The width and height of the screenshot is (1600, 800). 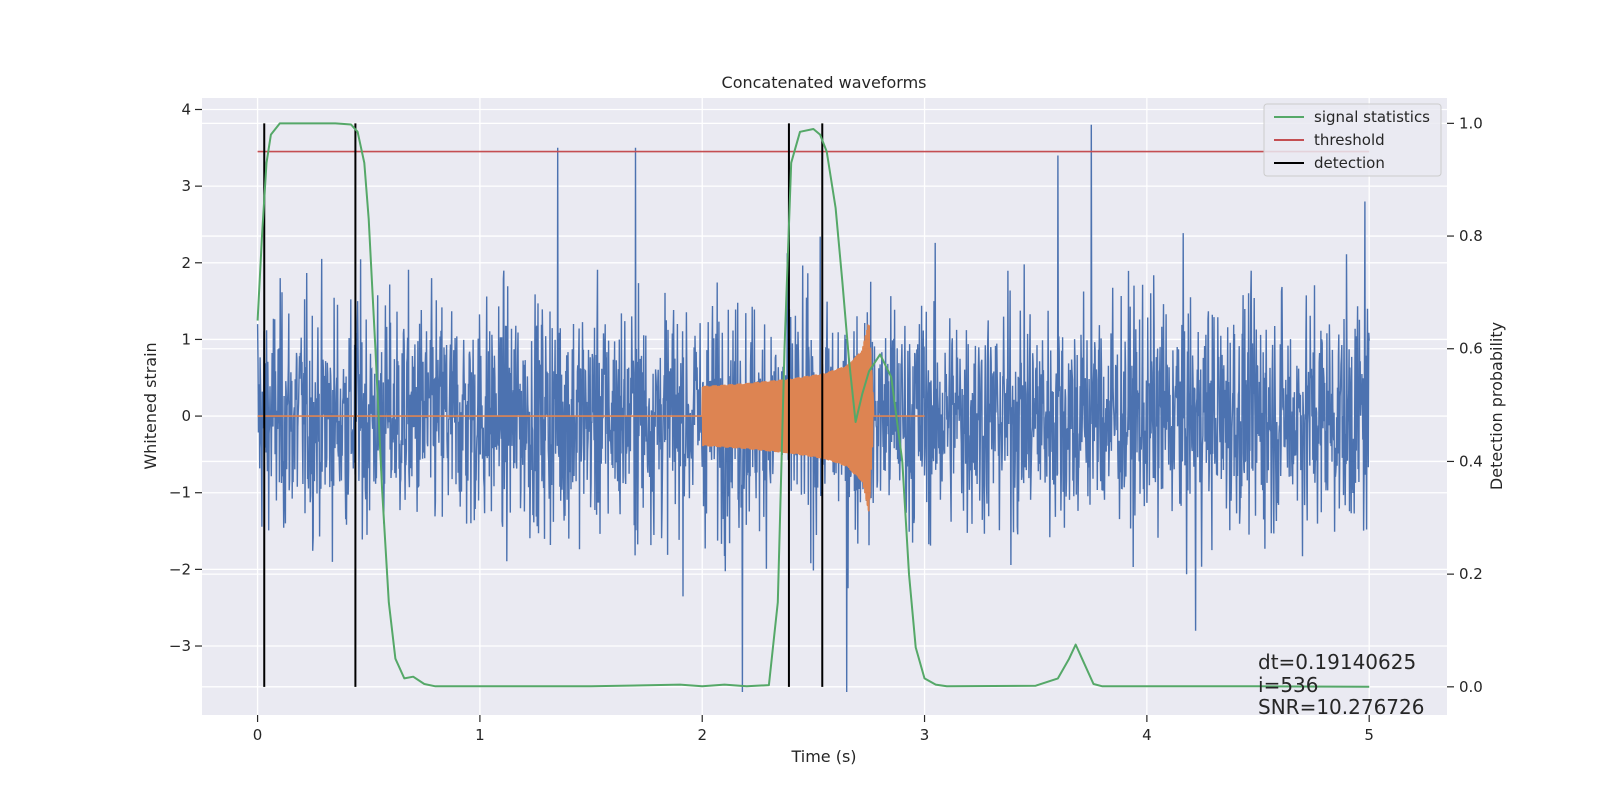 What do you see at coordinates (1471, 349) in the screenshot?
I see `y-right-tick-label: 0.6` at bounding box center [1471, 349].